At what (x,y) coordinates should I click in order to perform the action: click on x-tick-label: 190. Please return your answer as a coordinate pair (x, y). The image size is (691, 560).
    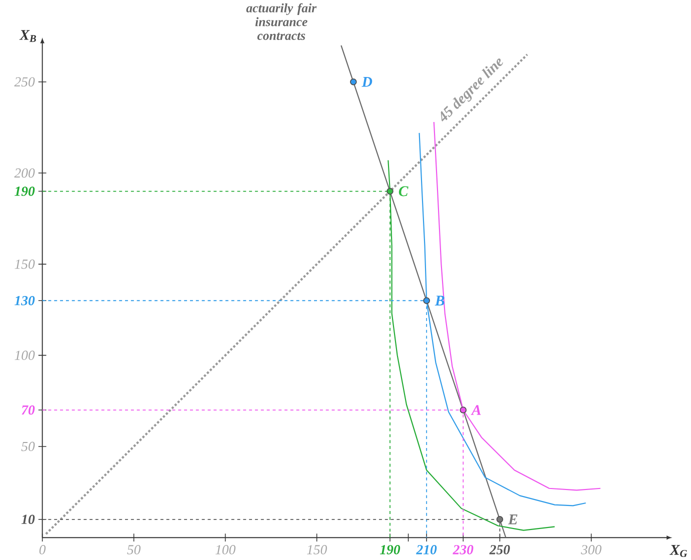
    Looking at the image, I should click on (390, 549).